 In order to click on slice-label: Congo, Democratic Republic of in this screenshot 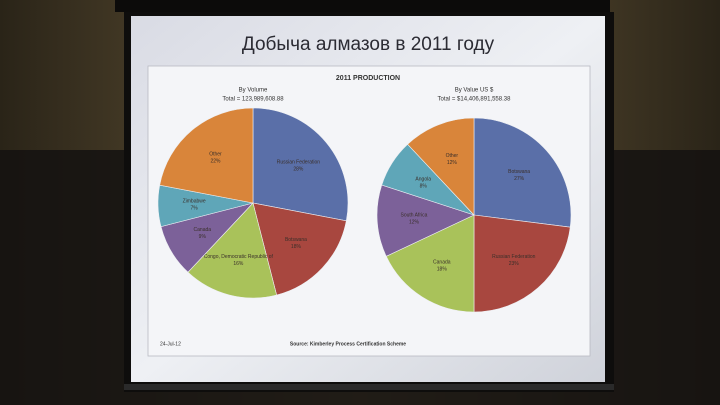, I will do `click(239, 257)`.